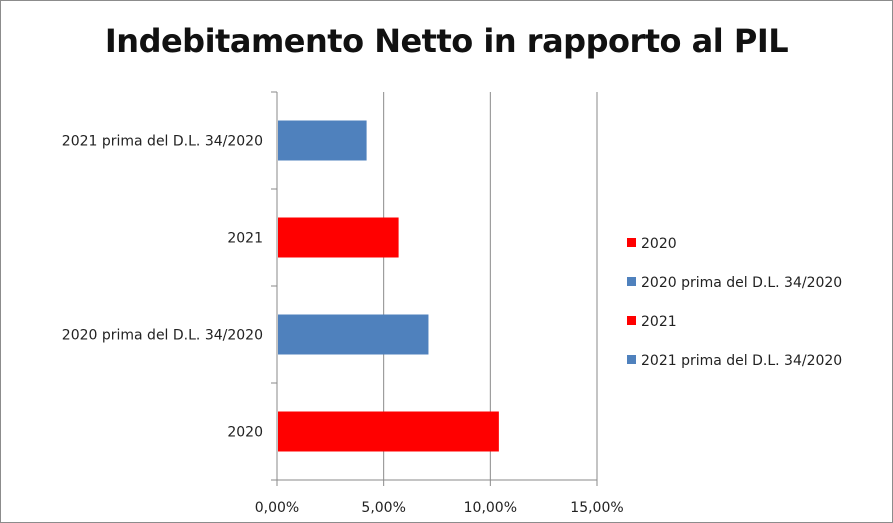  What do you see at coordinates (659, 244) in the screenshot?
I see `legend-label: 2020` at bounding box center [659, 244].